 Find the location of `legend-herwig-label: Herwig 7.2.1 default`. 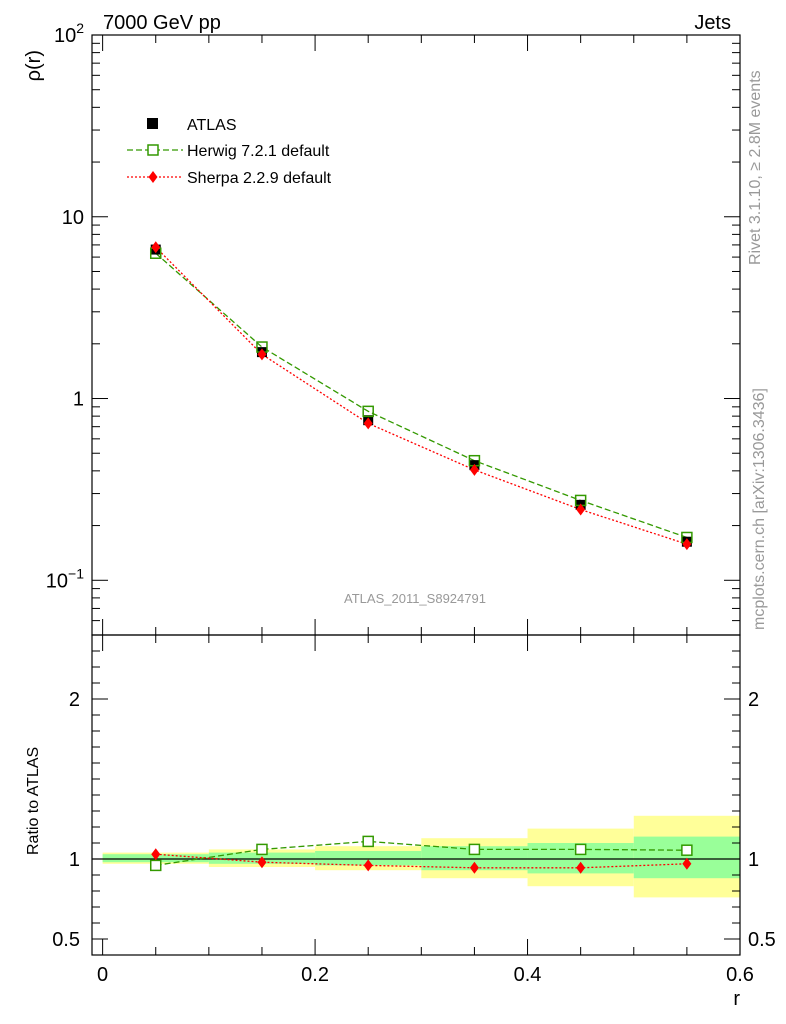

legend-herwig-label: Herwig 7.2.1 default is located at coordinates (258, 151).